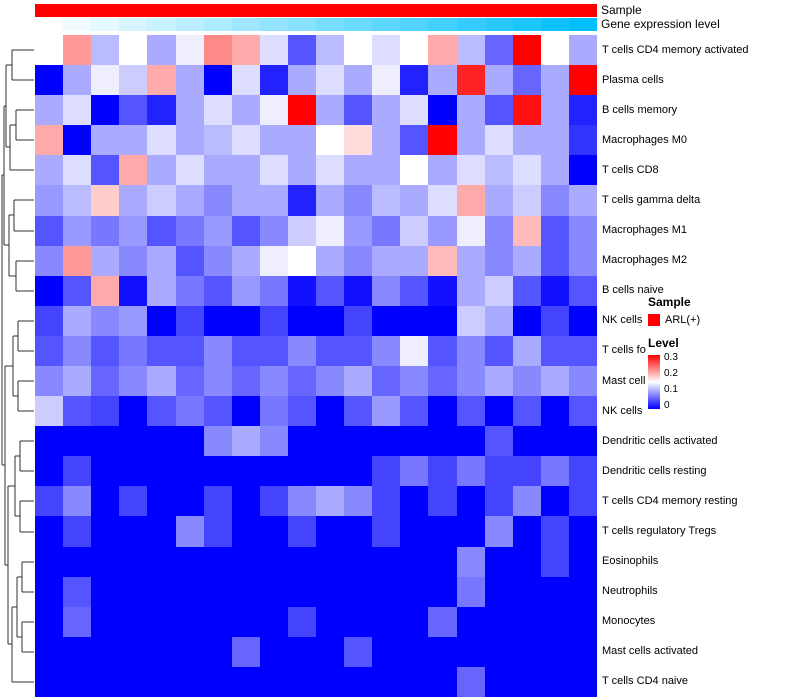 The image size is (800, 700). What do you see at coordinates (633, 79) in the screenshot?
I see `row-label: Plasma cells` at bounding box center [633, 79].